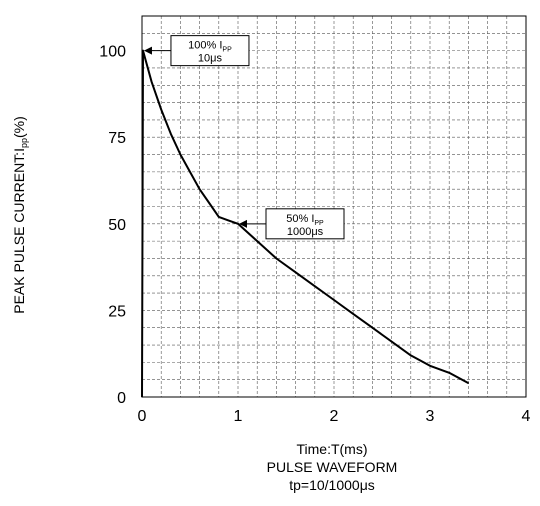 The height and width of the screenshot is (506, 540). What do you see at coordinates (305, 232) in the screenshot?
I see `annotation-line-2: 1000μs` at bounding box center [305, 232].